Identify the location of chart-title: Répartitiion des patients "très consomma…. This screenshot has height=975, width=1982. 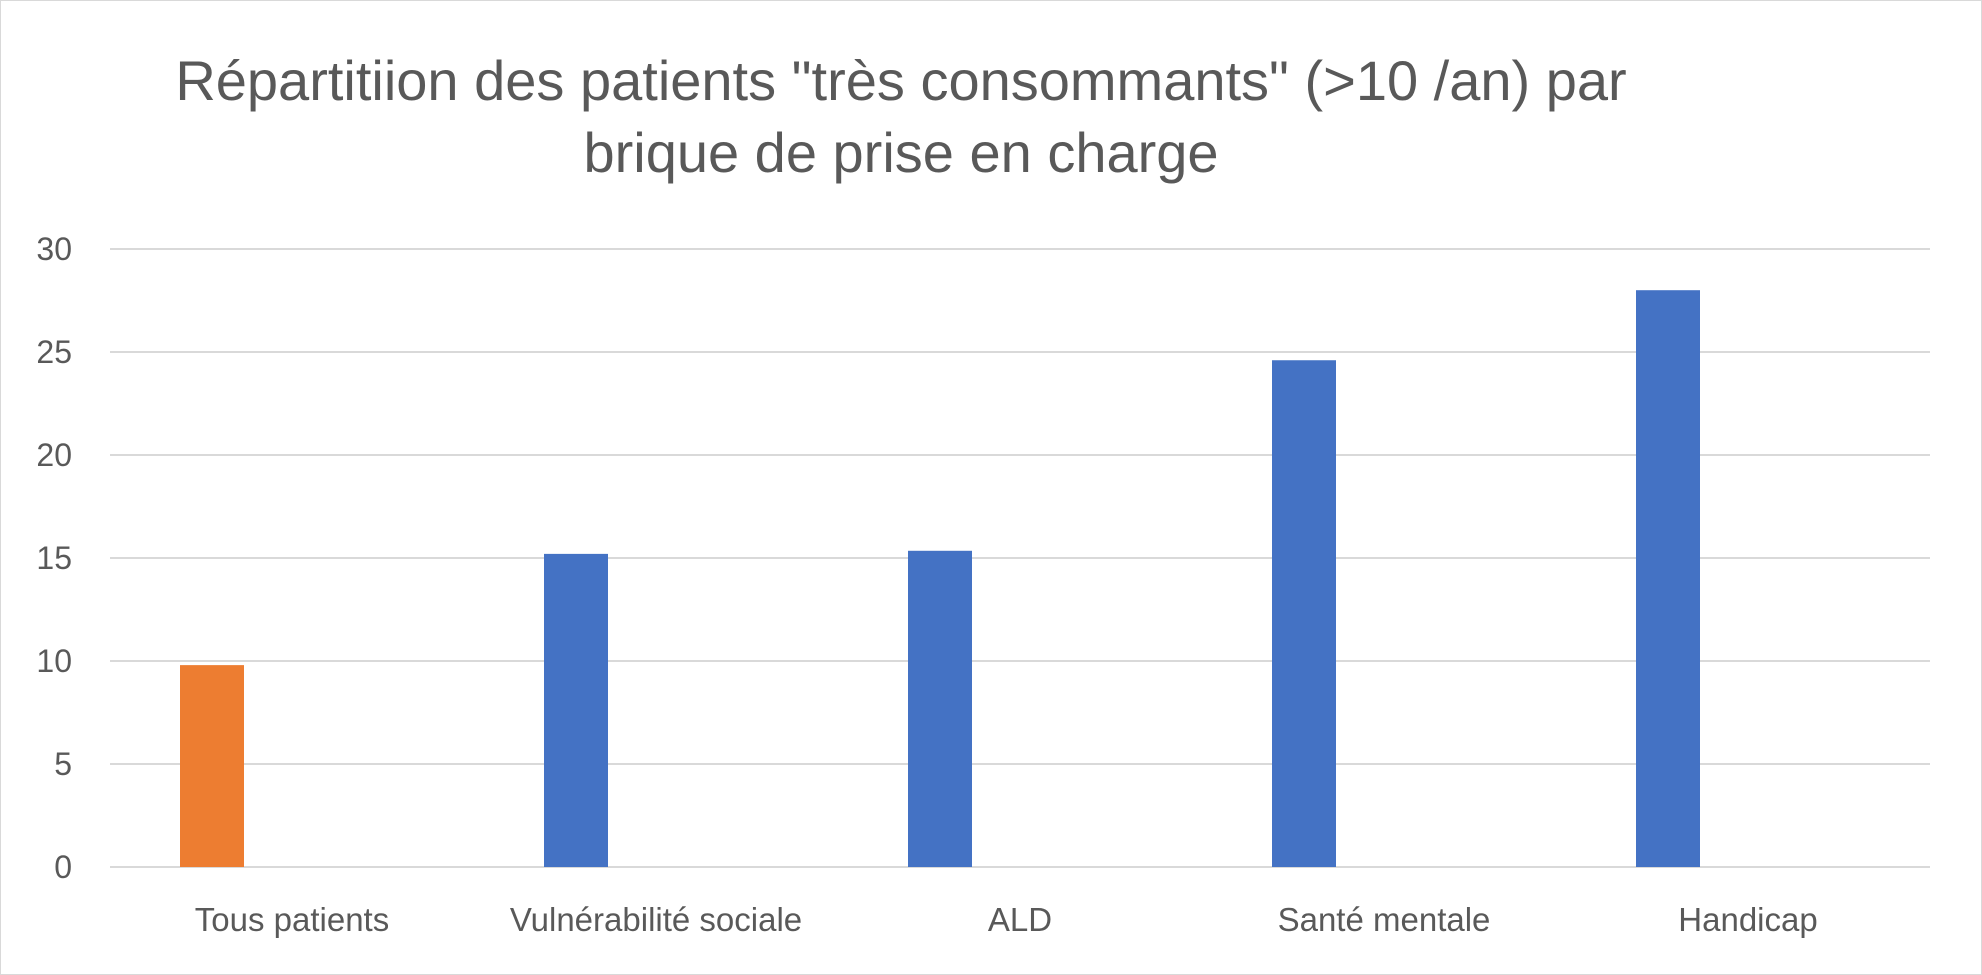
(901, 117).